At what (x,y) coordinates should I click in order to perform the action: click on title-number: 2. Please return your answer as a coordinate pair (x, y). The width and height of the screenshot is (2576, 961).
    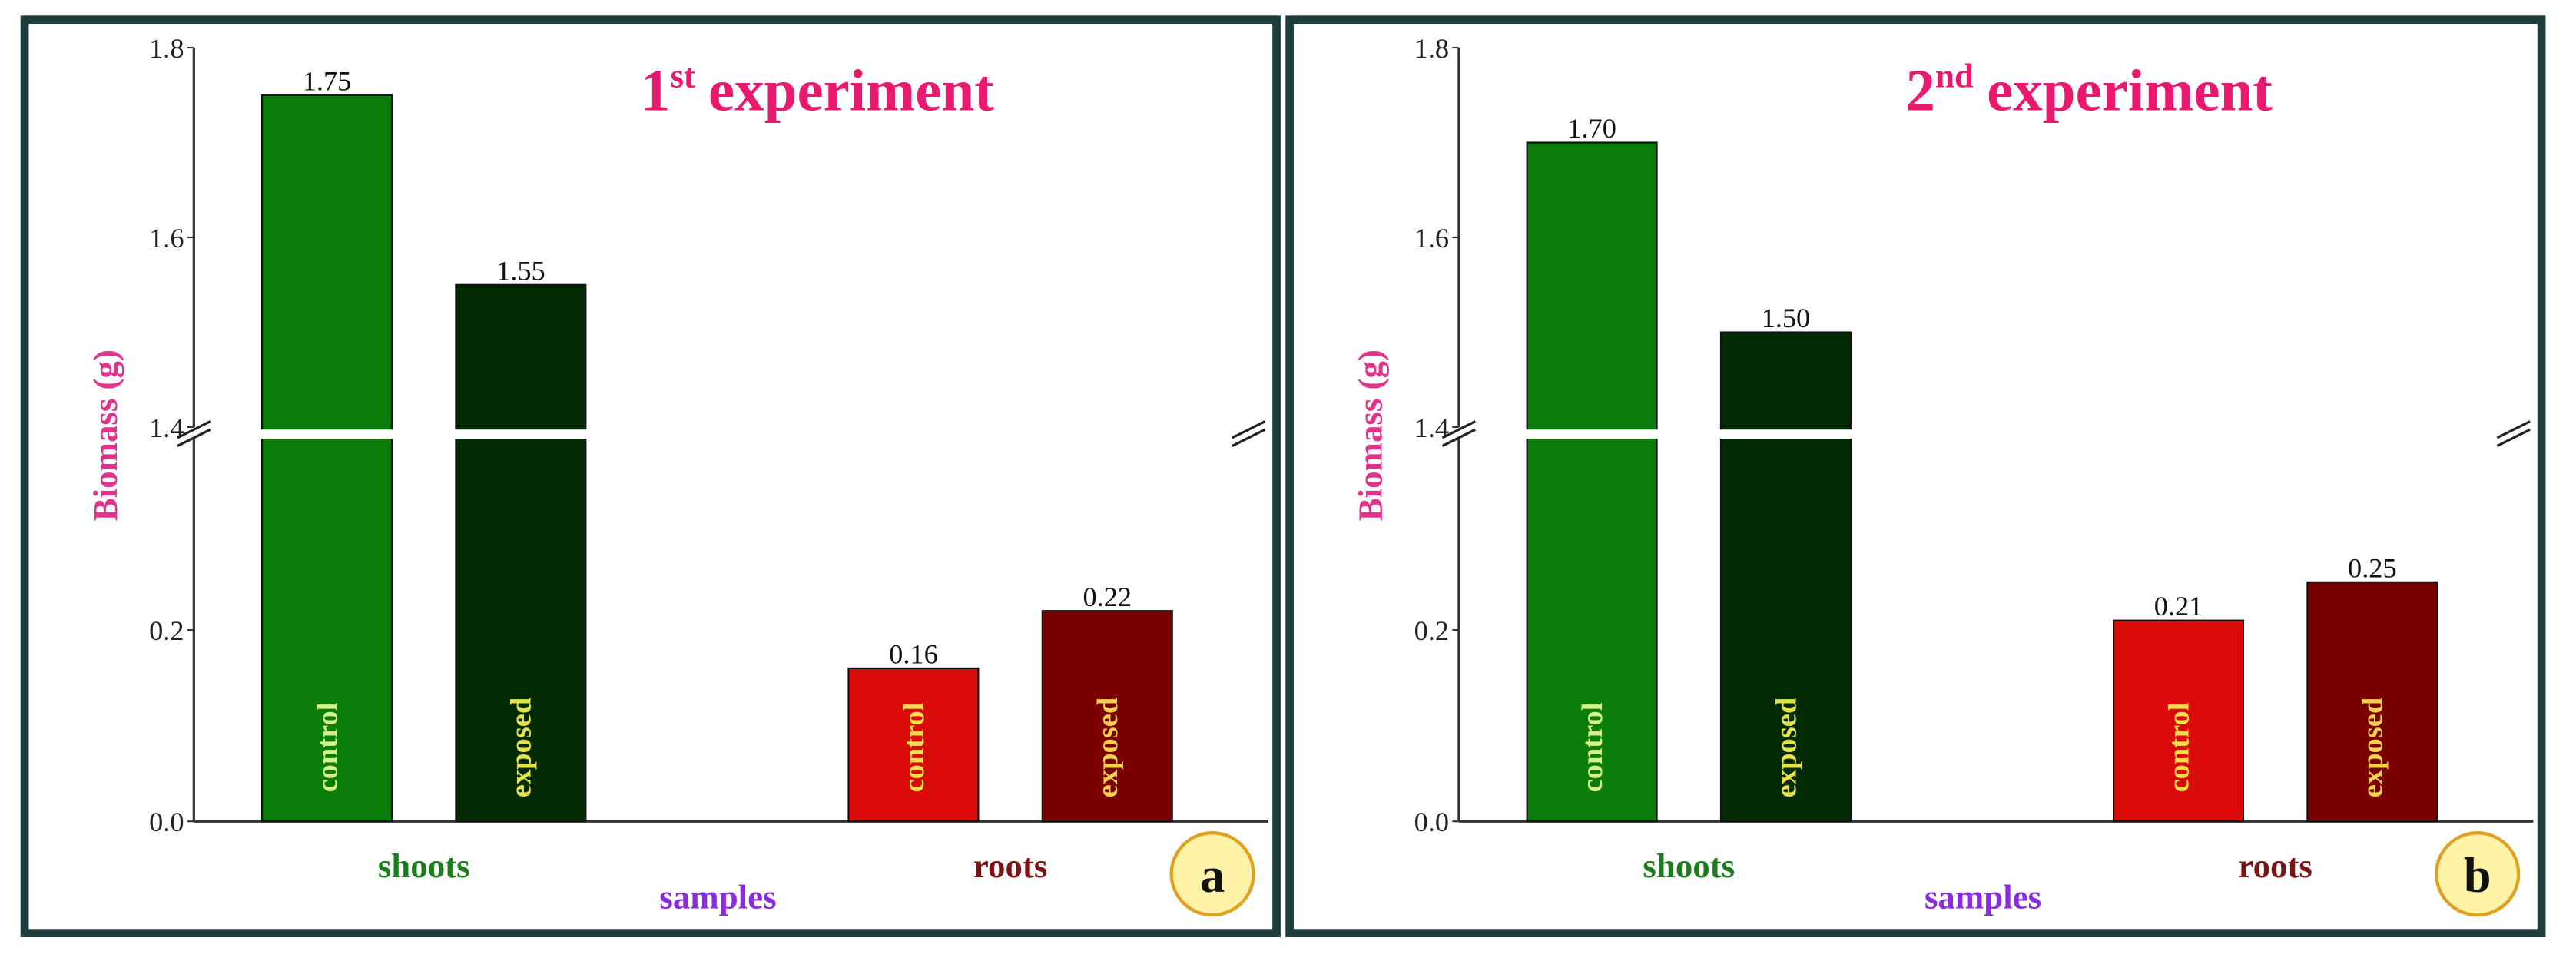
    Looking at the image, I should click on (1920, 90).